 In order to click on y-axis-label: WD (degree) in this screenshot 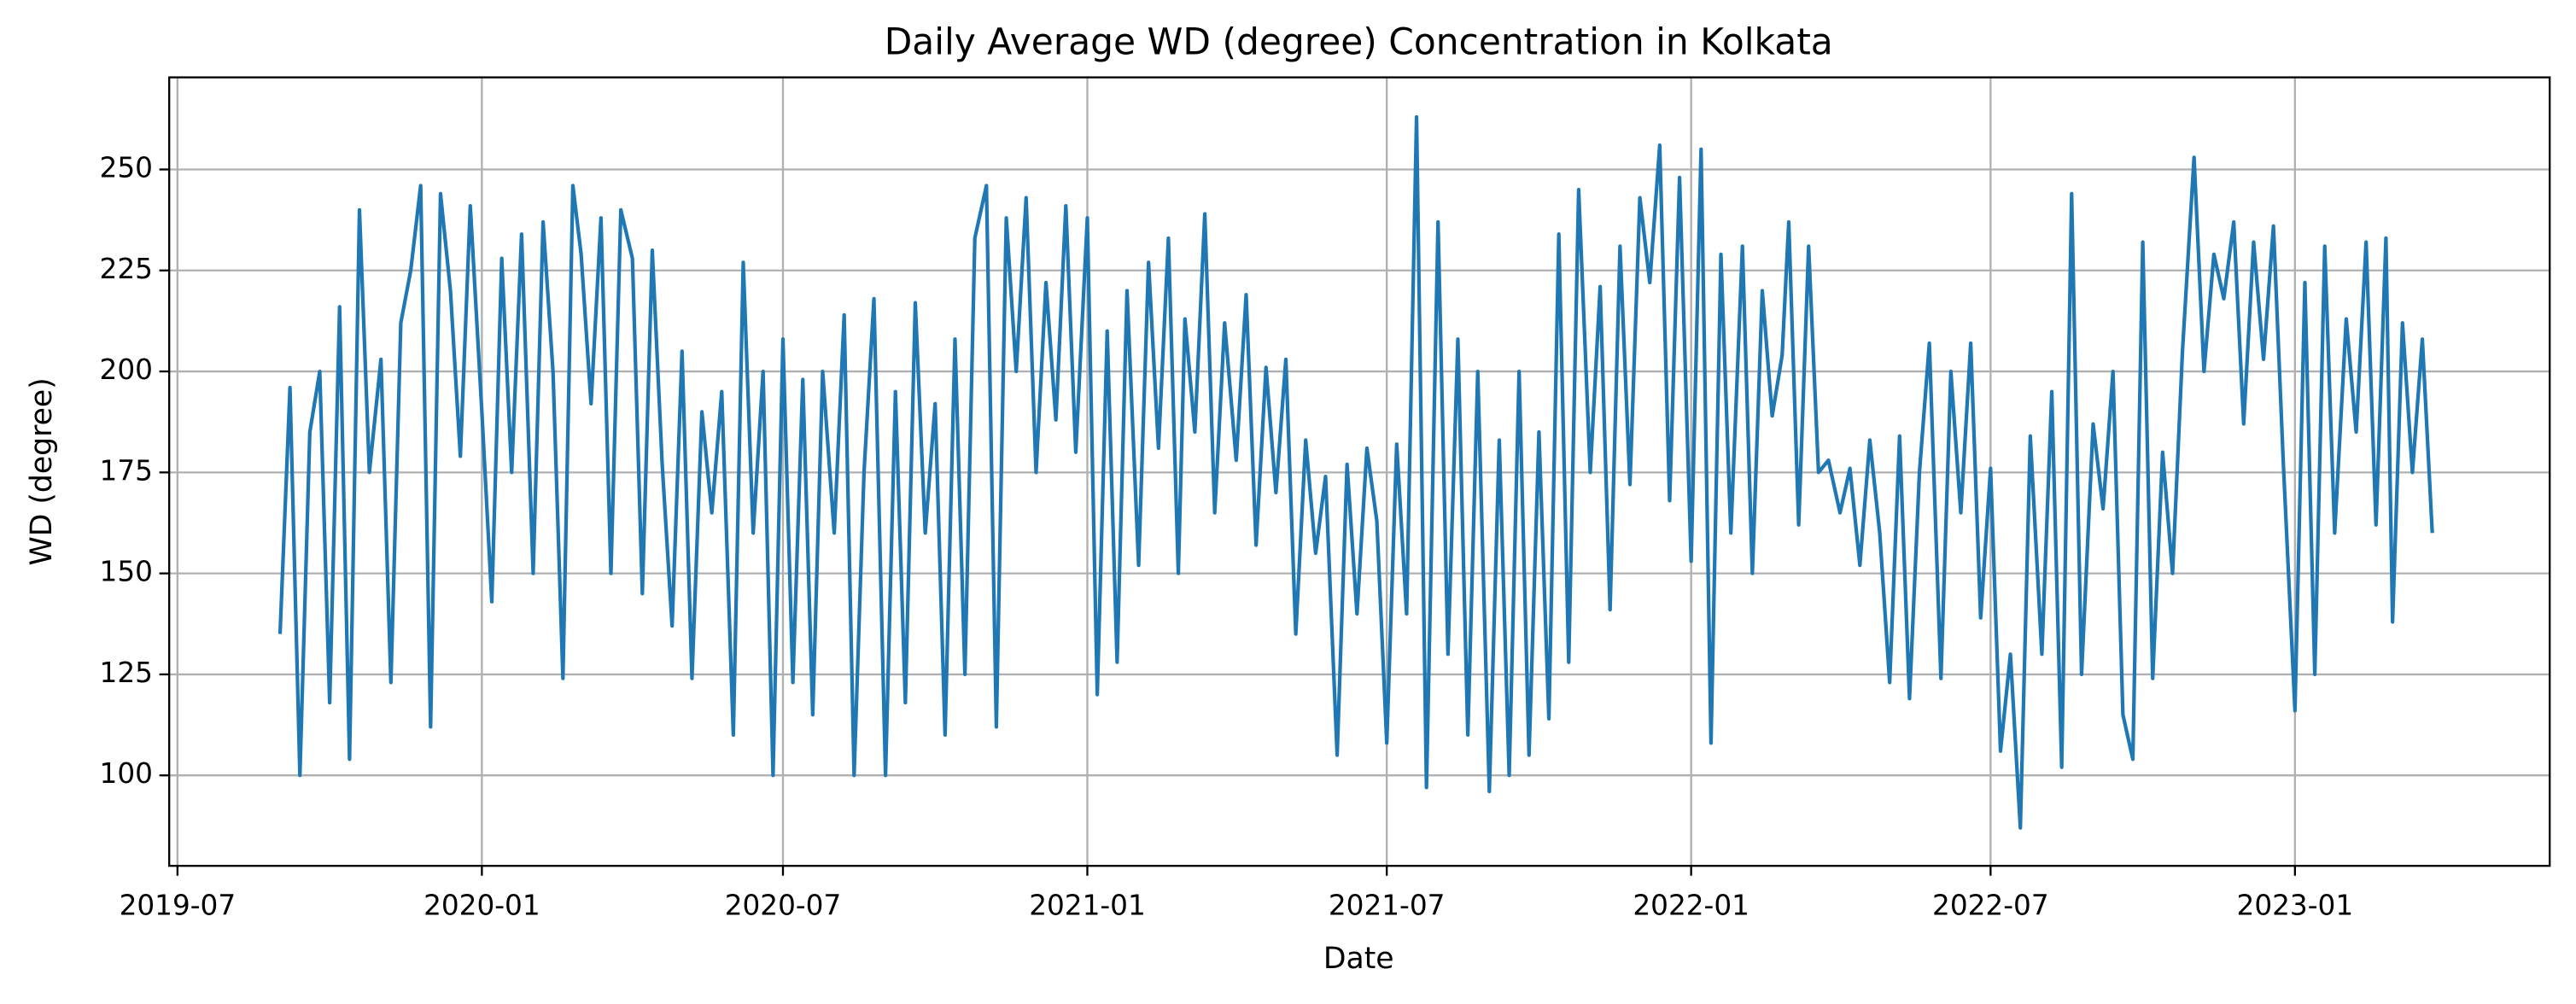, I will do `click(42, 471)`.